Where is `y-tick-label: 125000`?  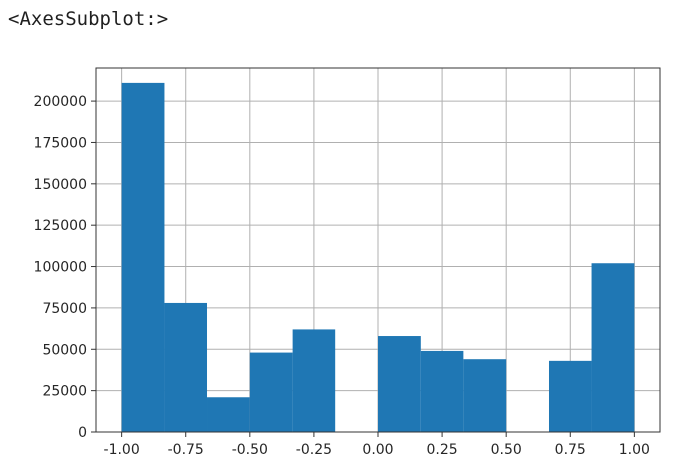 y-tick-label: 125000 is located at coordinates (60, 226).